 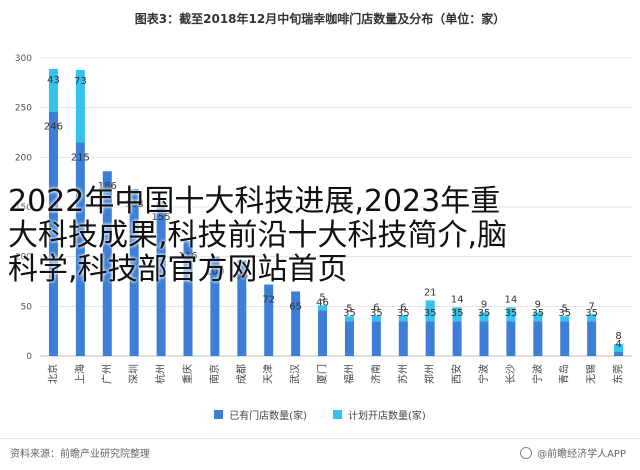 I want to click on y-tick-label: 0, so click(x=29, y=357).